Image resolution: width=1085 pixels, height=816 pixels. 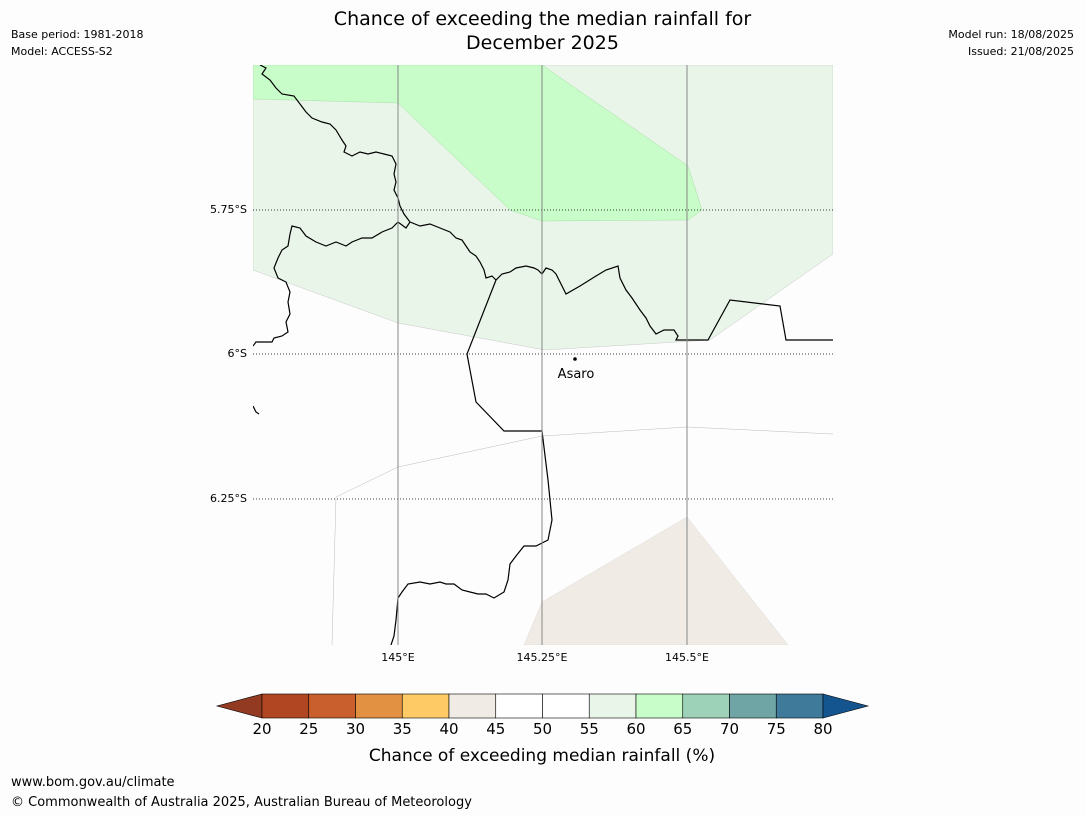 What do you see at coordinates (228, 498) in the screenshot?
I see `lat-label: 6.25°S` at bounding box center [228, 498].